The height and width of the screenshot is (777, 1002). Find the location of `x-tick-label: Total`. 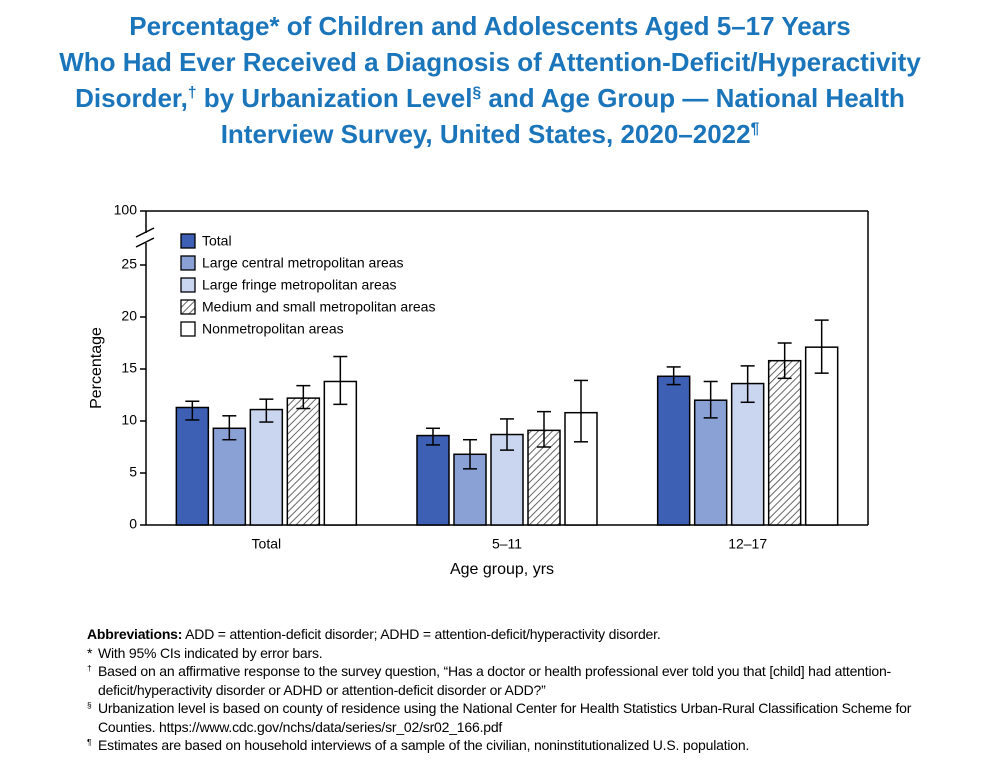

x-tick-label: Total is located at coordinates (267, 544).